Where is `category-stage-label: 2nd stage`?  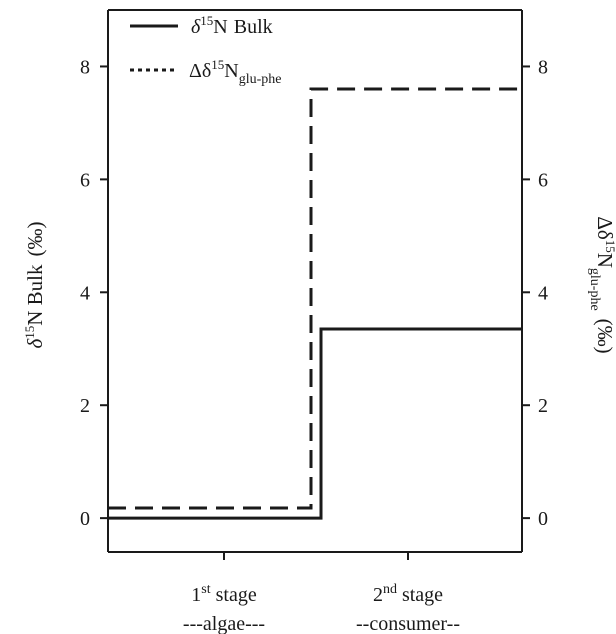 category-stage-label: 2nd stage is located at coordinates (408, 594).